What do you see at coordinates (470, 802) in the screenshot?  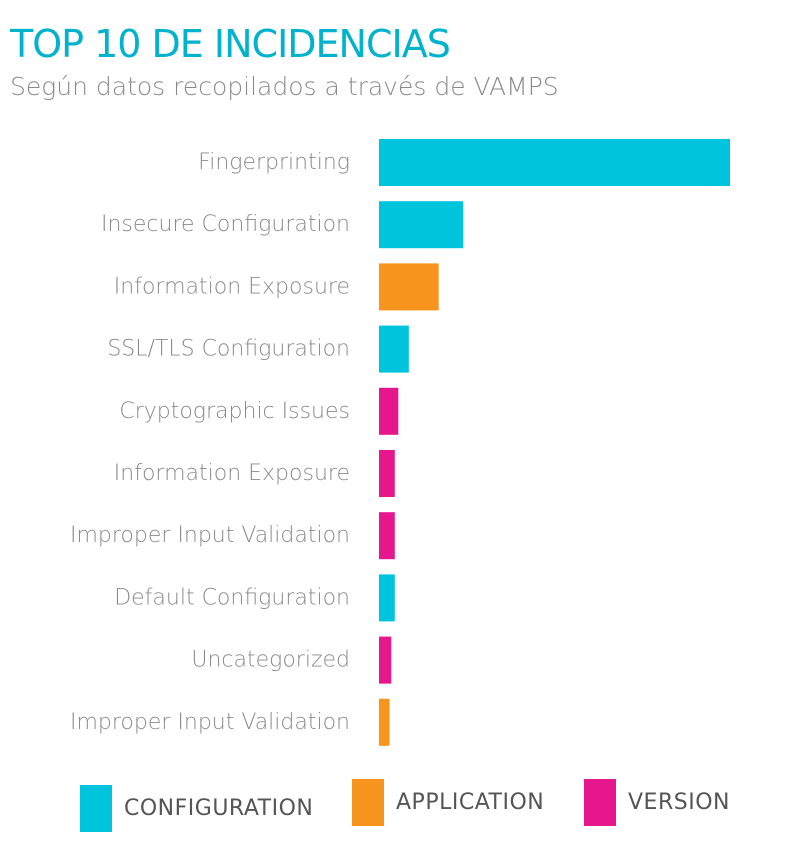 I see `legend-label-application: APPLICATION` at bounding box center [470, 802].